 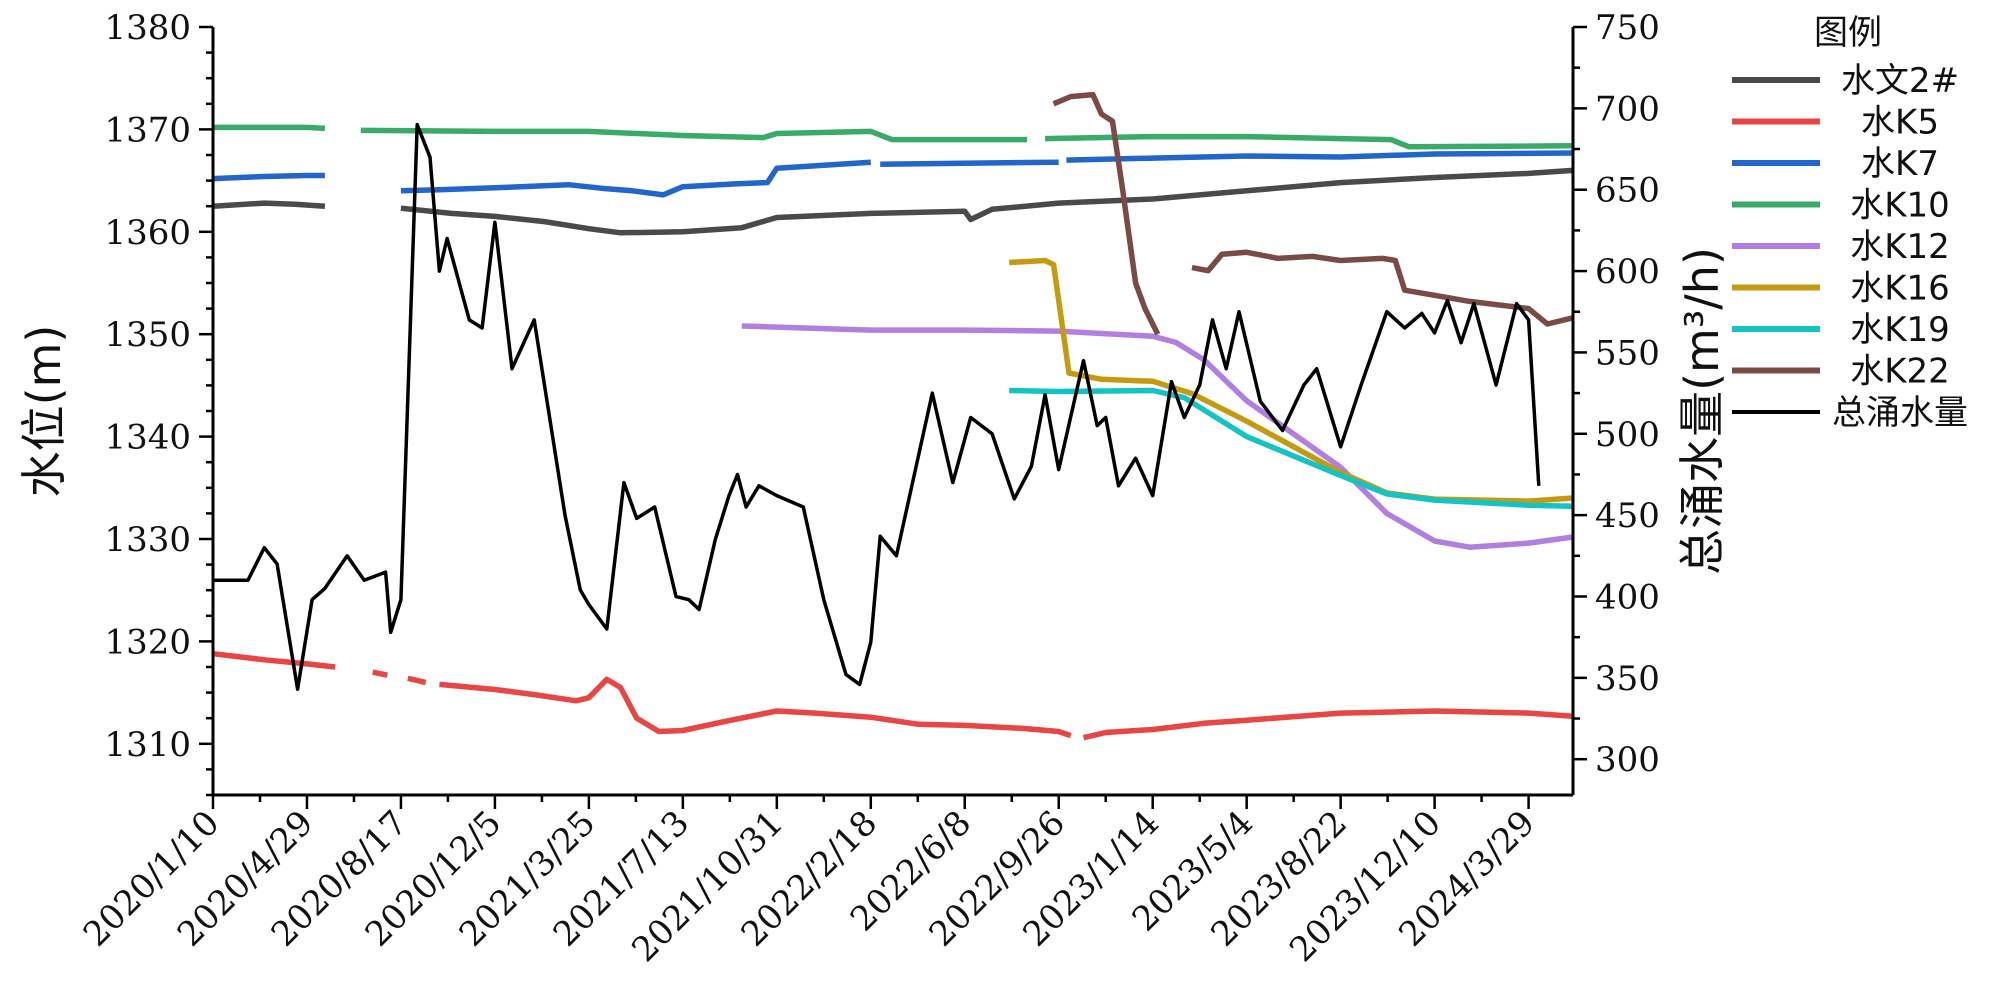 I want to click on y2-tick-label-6: 600, so click(x=1627, y=272).